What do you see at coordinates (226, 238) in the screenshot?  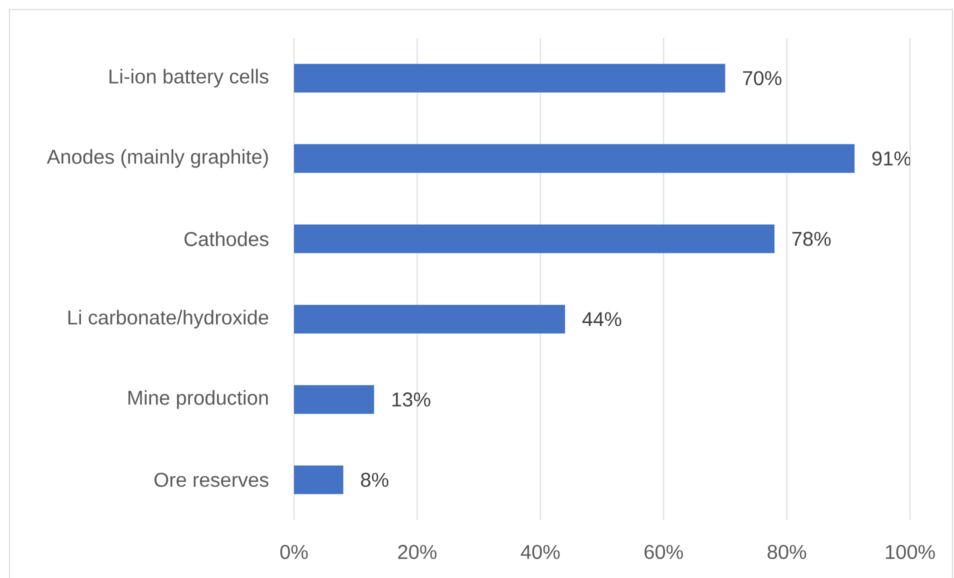 I see `y-tick-label: Cathodes` at bounding box center [226, 238].